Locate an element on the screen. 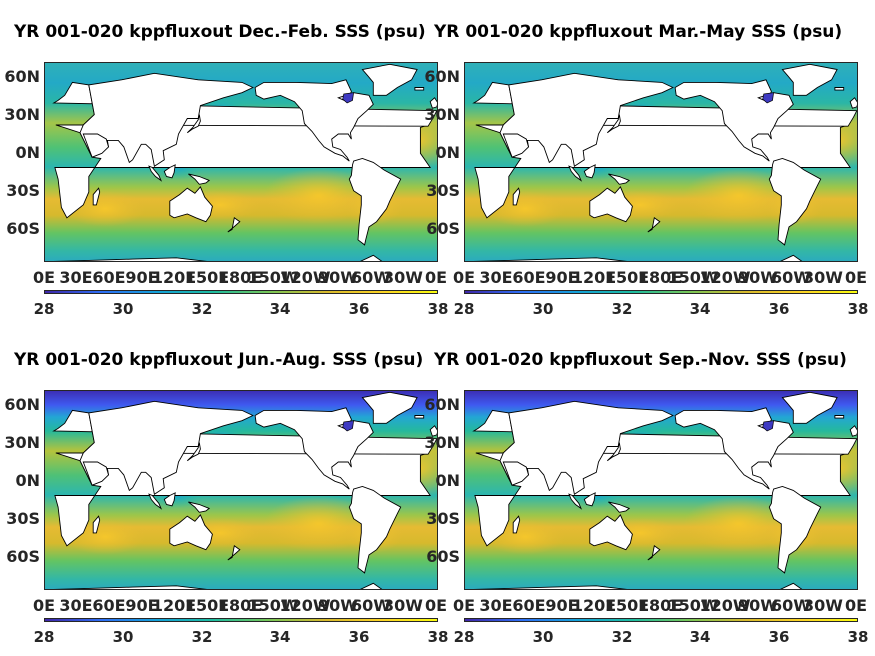  lon-tick-label: 30W is located at coordinates (403, 277).